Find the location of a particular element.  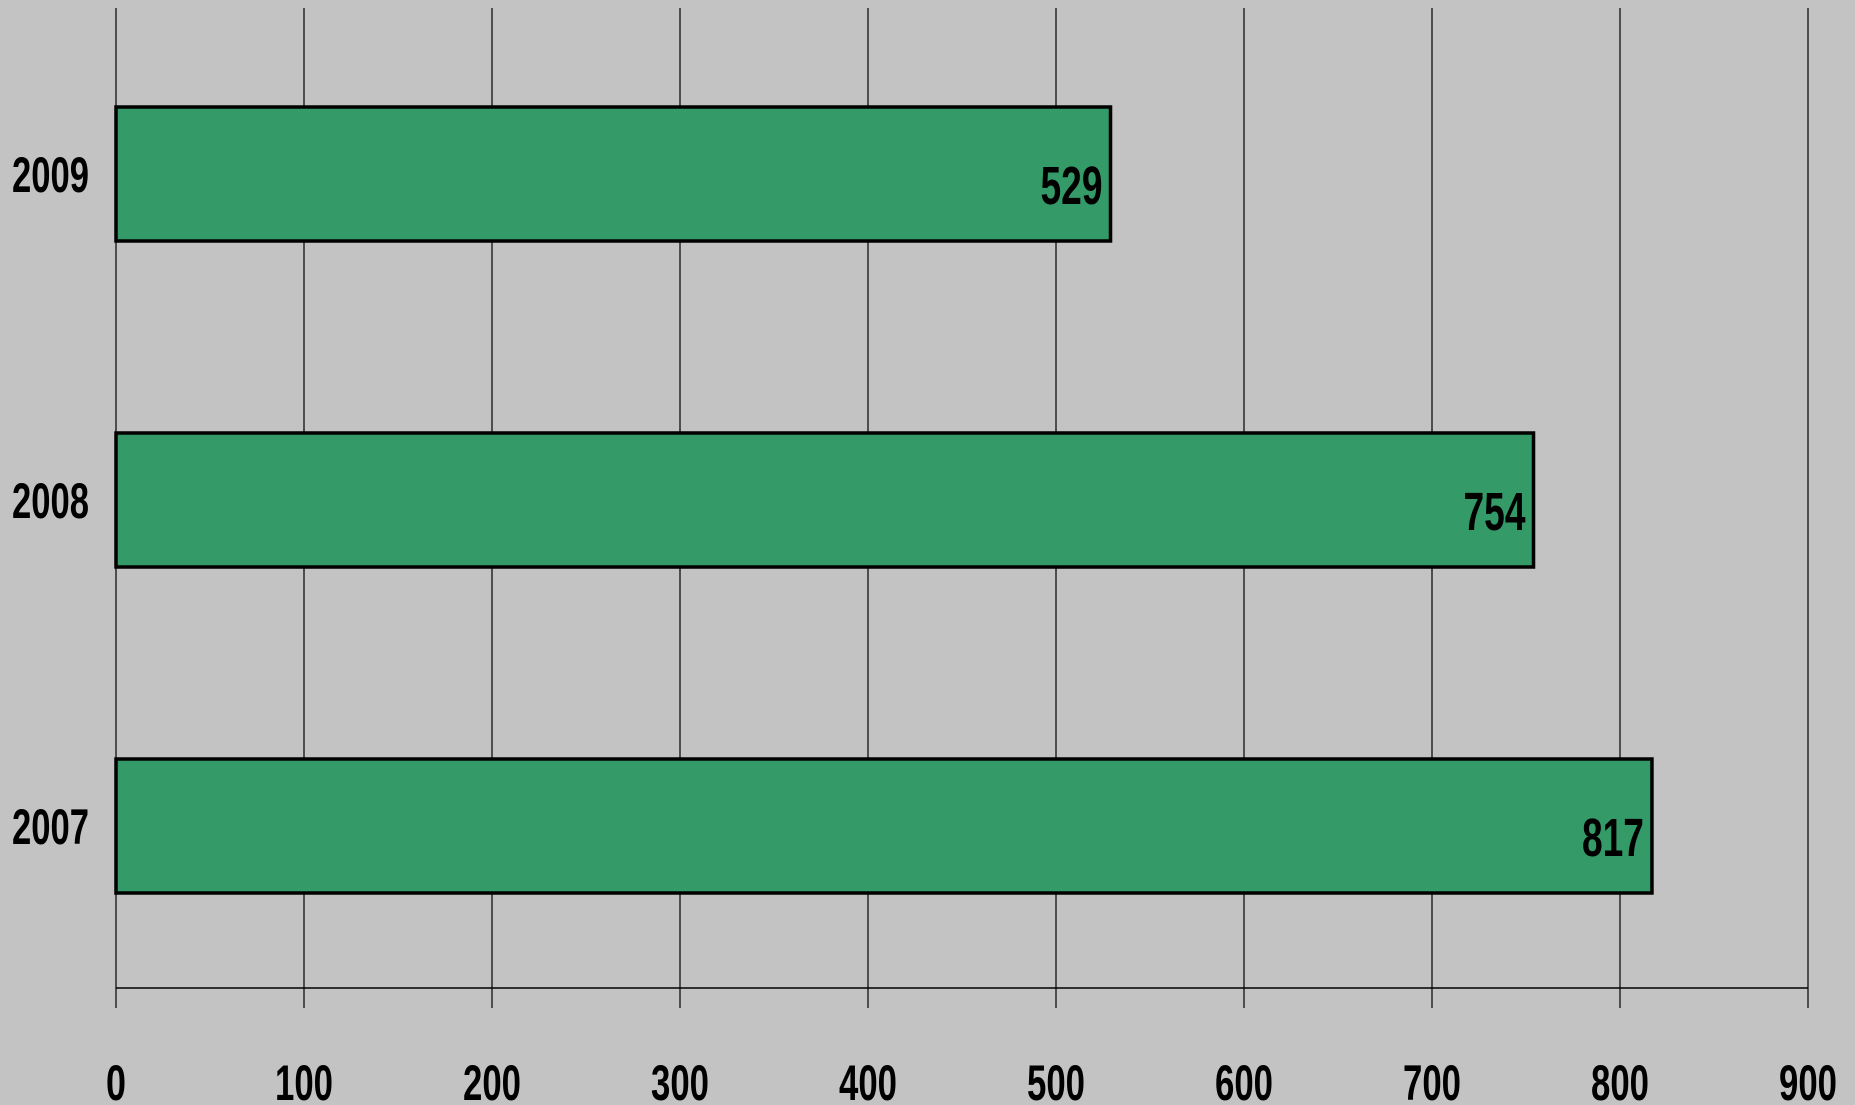

data-label-2007: 817 is located at coordinates (1613, 838).